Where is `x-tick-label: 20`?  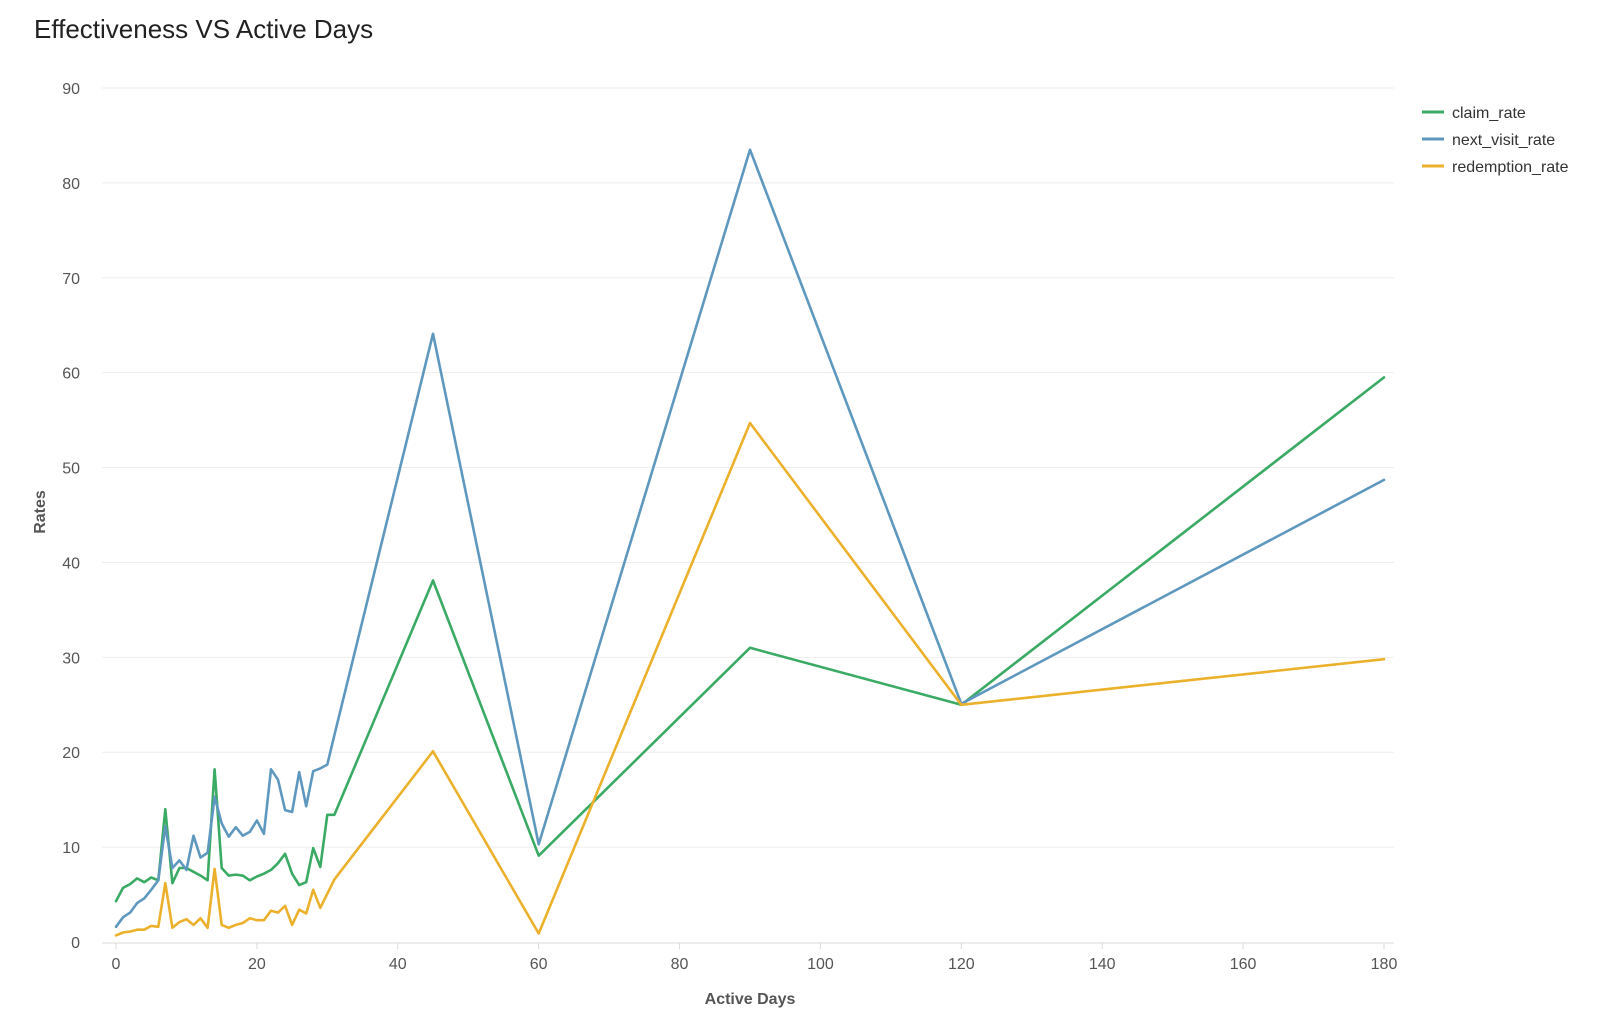
x-tick-label: 20 is located at coordinates (257, 964).